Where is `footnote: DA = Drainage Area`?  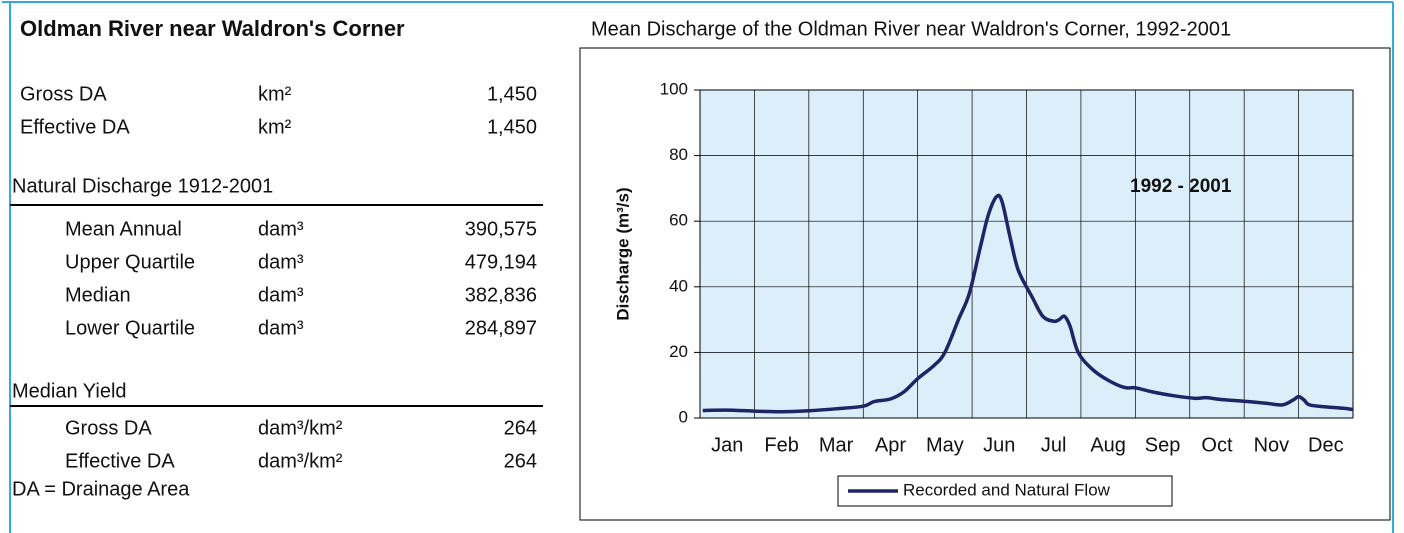 footnote: DA = Drainage Area is located at coordinates (101, 489).